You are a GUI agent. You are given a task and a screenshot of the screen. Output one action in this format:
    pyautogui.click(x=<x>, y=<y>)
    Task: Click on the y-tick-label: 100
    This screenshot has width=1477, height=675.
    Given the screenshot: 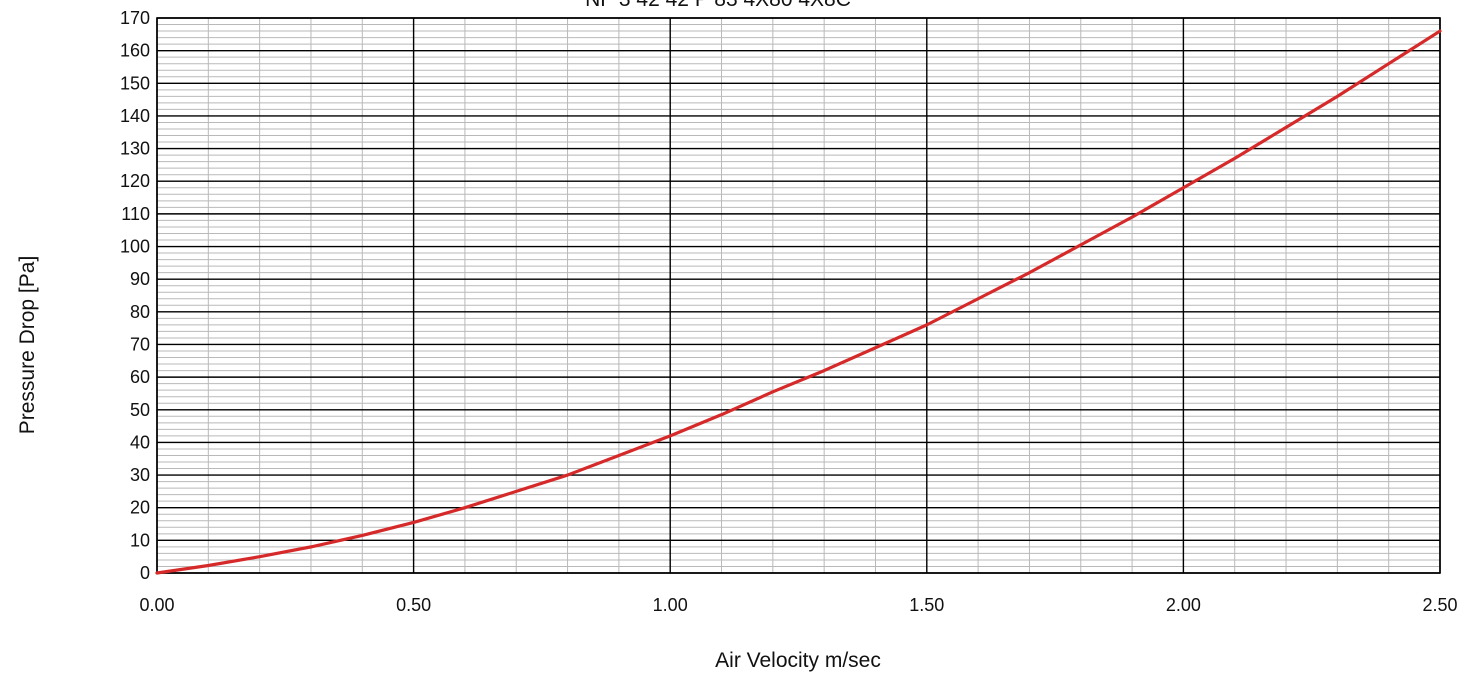 What is the action you would take?
    pyautogui.click(x=135, y=247)
    